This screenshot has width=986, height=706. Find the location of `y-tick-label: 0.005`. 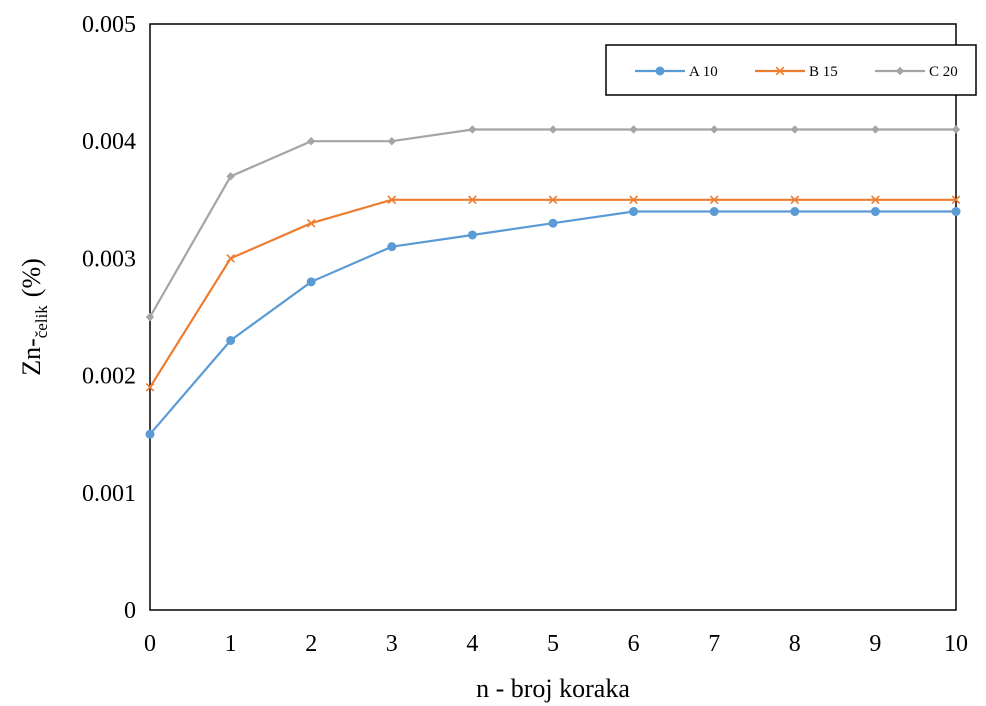

y-tick-label: 0.005 is located at coordinates (109, 25).